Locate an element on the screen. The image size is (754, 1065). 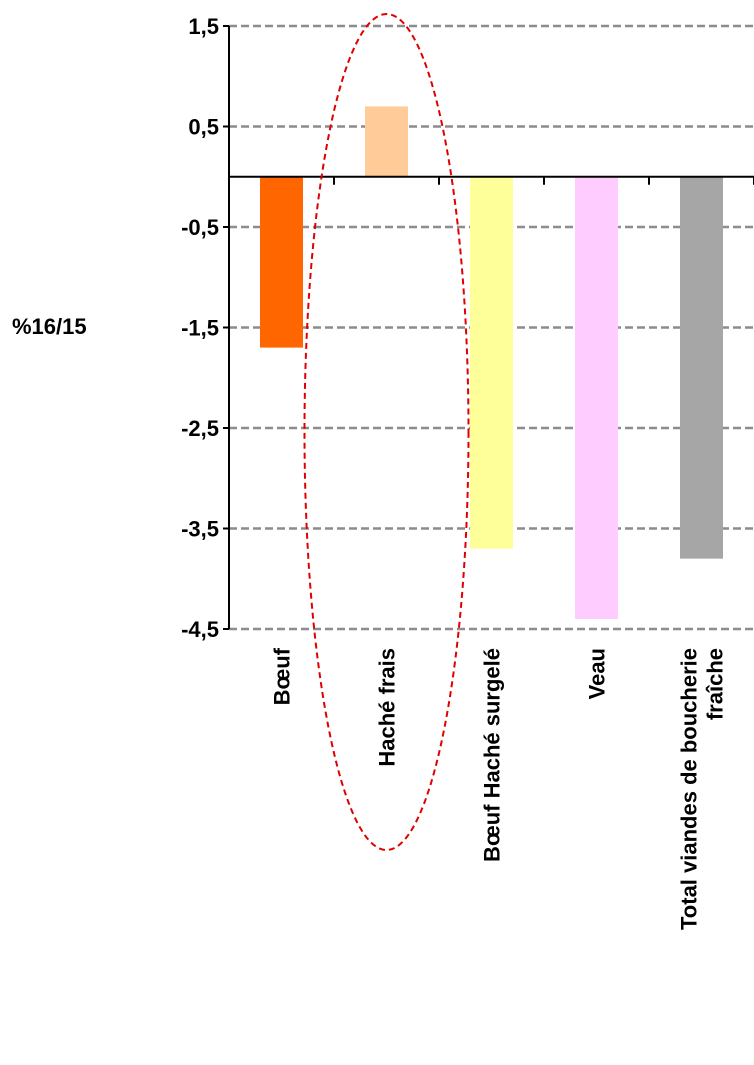
y-tick-label: -0,5 is located at coordinates (200, 227).